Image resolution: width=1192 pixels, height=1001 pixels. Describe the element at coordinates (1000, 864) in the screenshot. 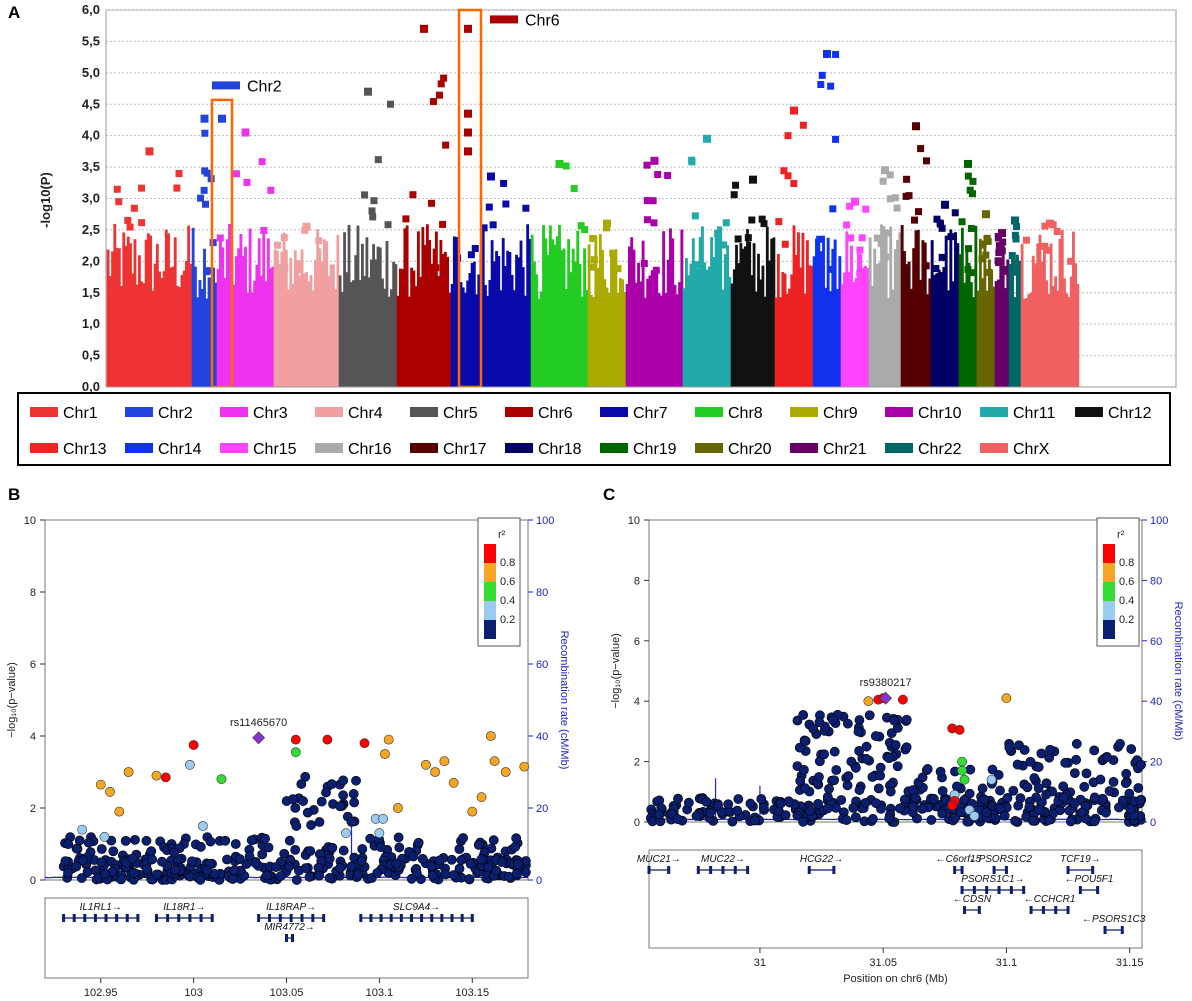

I see `gene-item: ←PSORS1C2` at that location.